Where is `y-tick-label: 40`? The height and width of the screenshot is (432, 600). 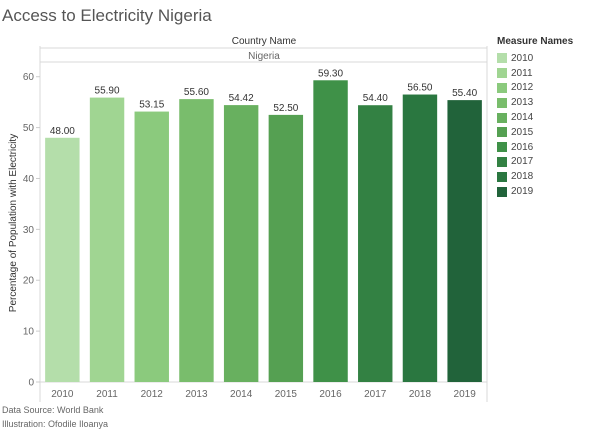 y-tick-label: 40 is located at coordinates (29, 179).